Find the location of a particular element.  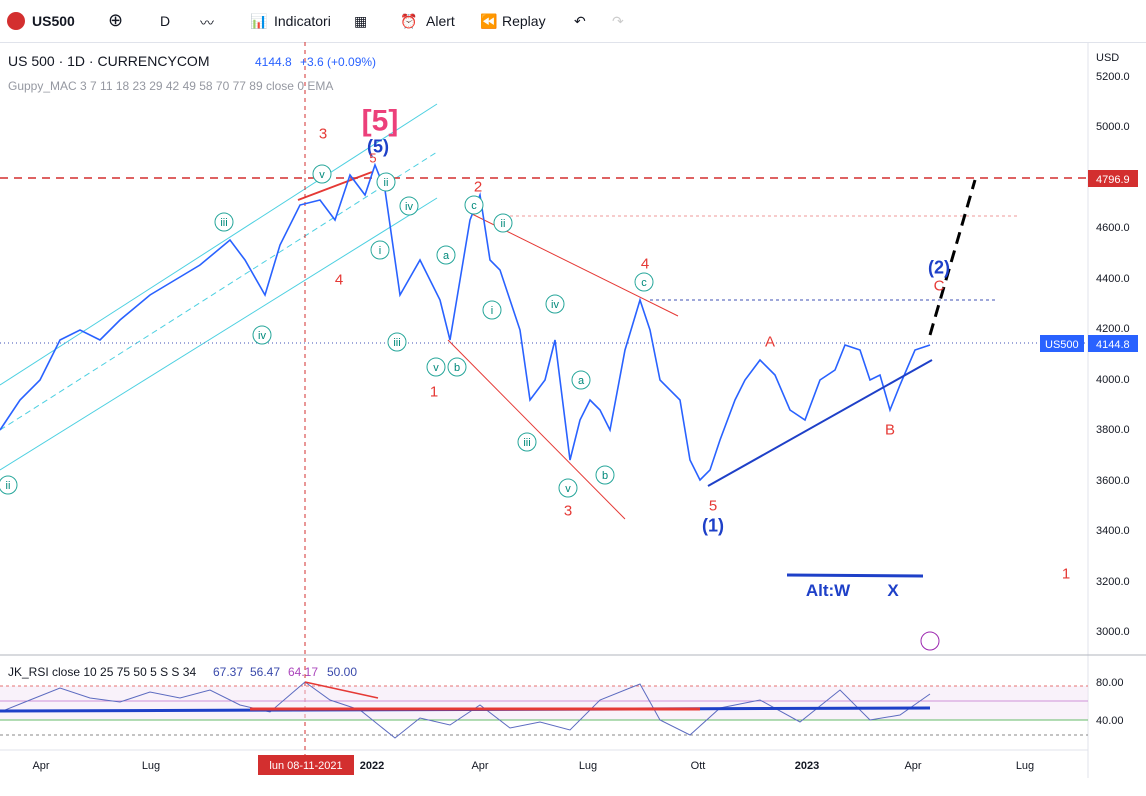

badge is located at coordinates (1113, 343).